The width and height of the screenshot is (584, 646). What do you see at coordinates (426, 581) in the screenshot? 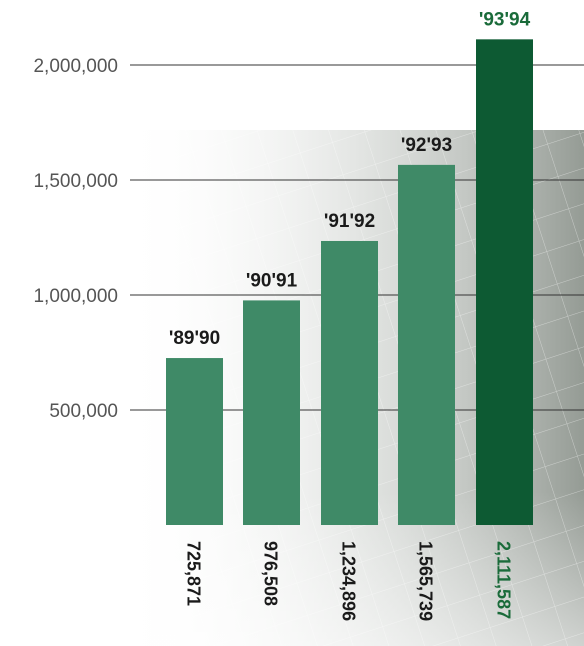
I see `value-label: 1,565,739` at bounding box center [426, 581].